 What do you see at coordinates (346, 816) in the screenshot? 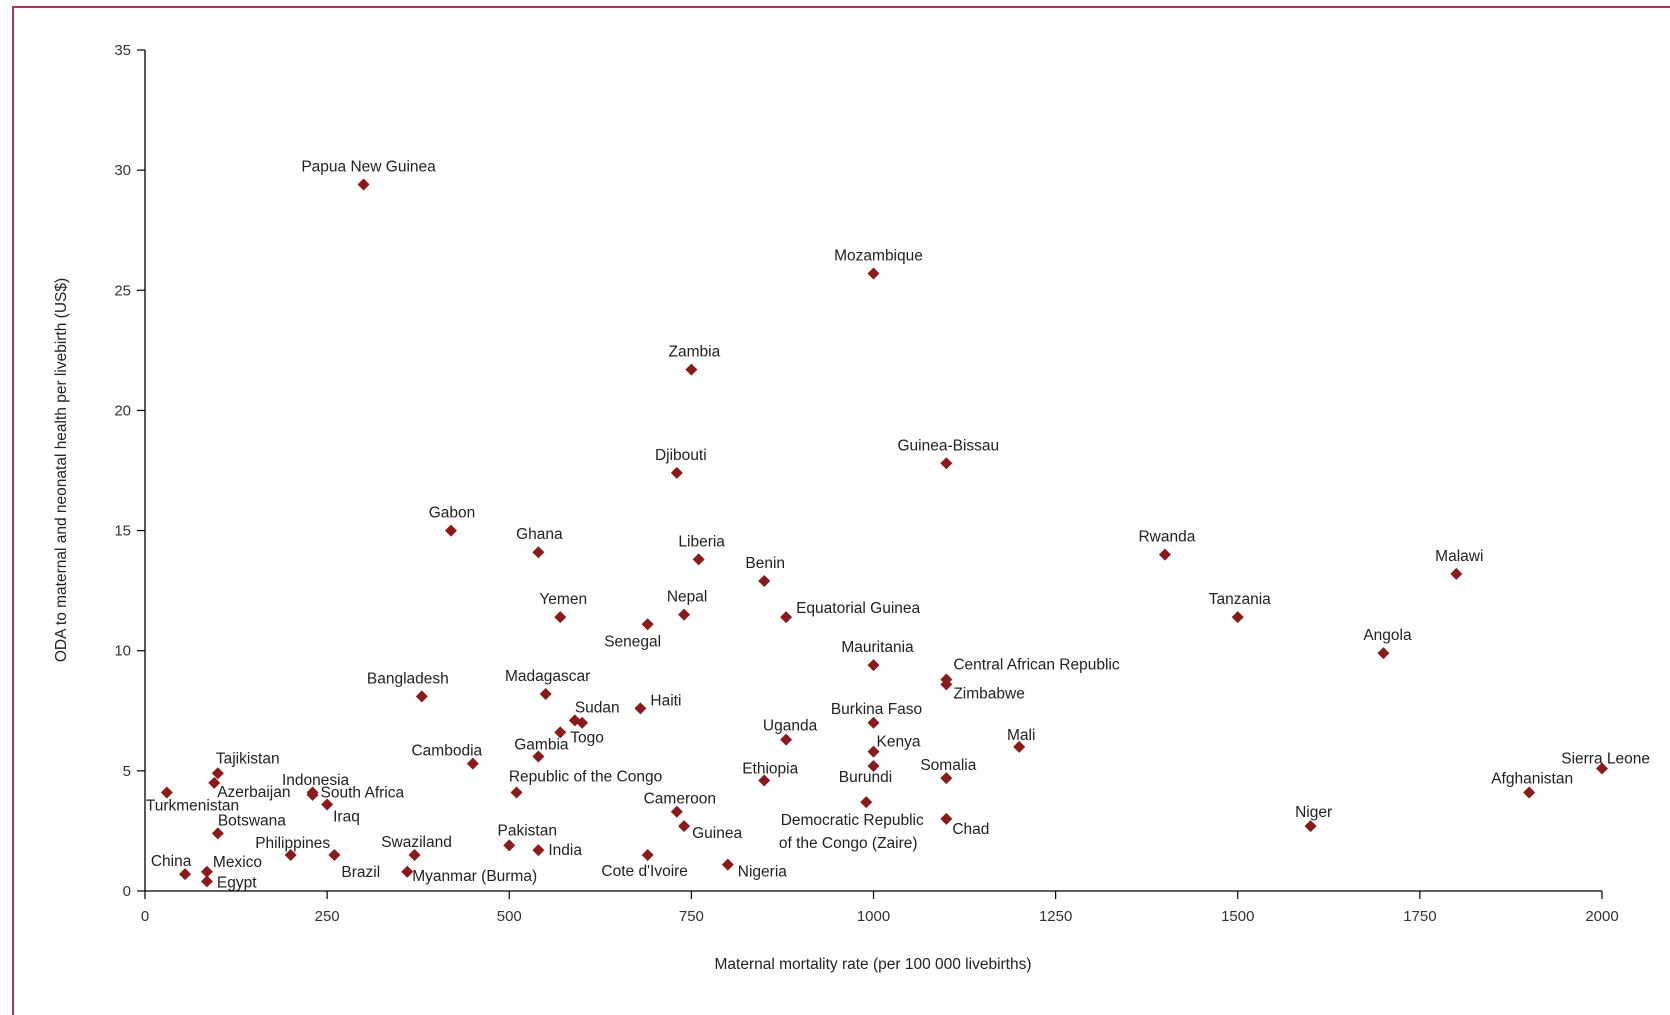
I see `point-label: Iraq` at bounding box center [346, 816].